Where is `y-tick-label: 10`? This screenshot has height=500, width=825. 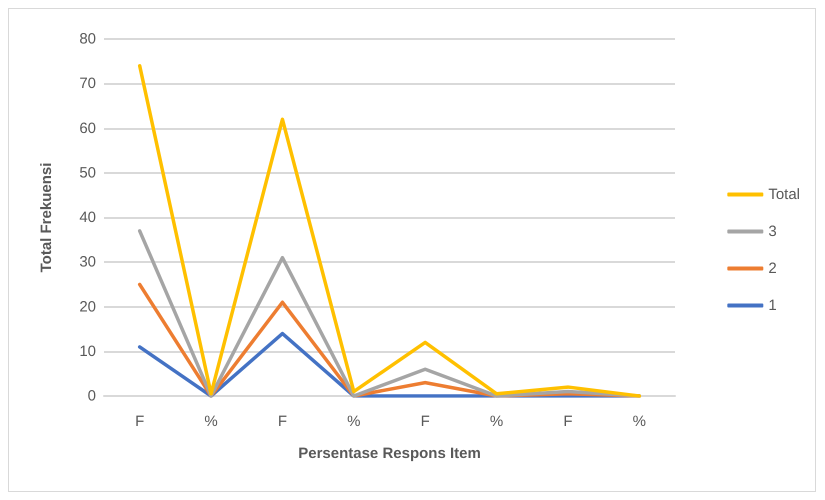 y-tick-label: 10 is located at coordinates (87, 351).